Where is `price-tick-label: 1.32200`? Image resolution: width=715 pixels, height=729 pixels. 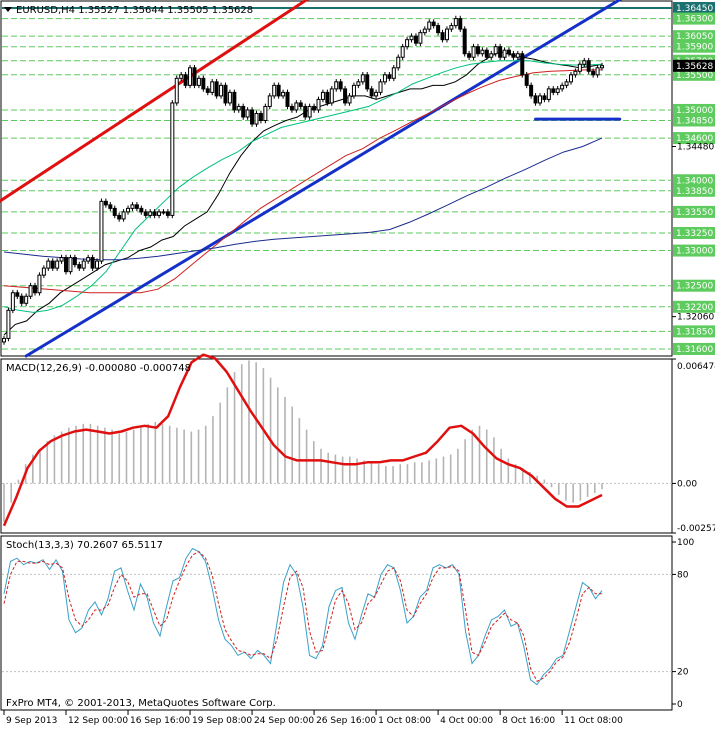
price-tick-label: 1.32200 is located at coordinates (694, 308).